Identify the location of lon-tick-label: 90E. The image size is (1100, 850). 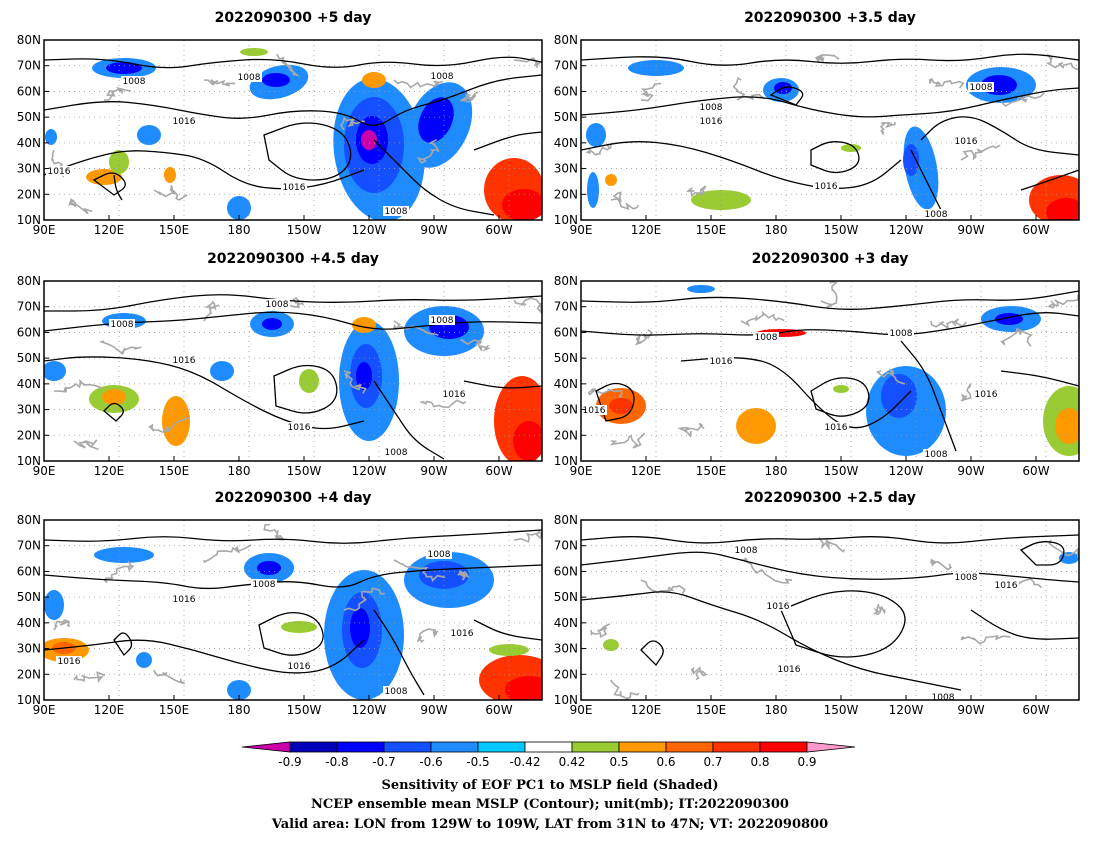
(581, 230).